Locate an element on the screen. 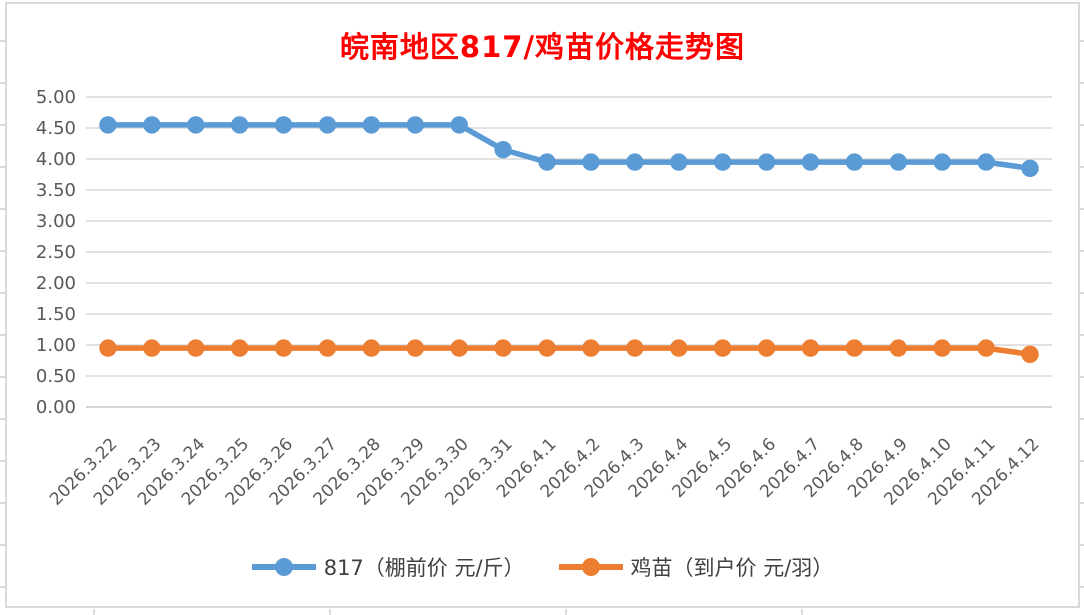  y-axis-tick-label: 2.50 is located at coordinates (56, 252).